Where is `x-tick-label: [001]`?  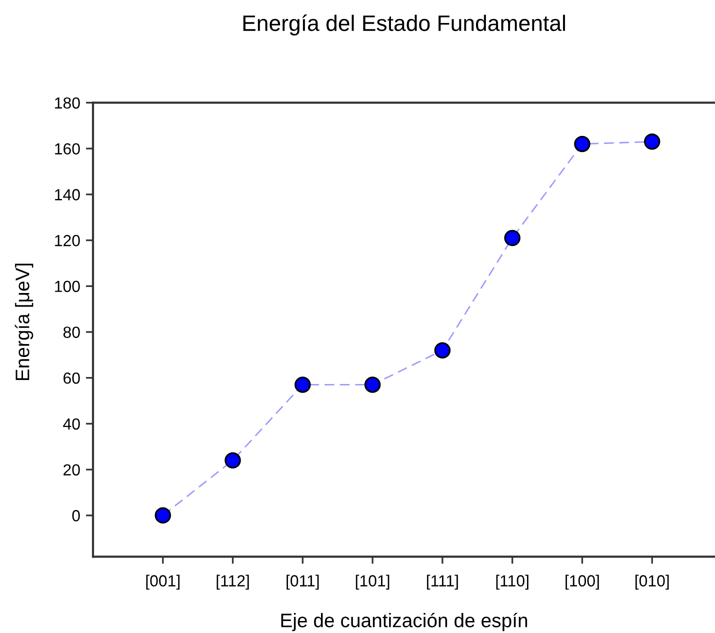
x-tick-label: [001] is located at coordinates (163, 582).